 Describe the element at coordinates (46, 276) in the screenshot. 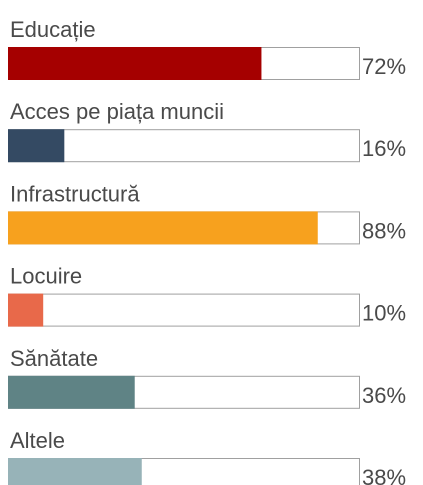

I see `category-label: Locuire` at that location.